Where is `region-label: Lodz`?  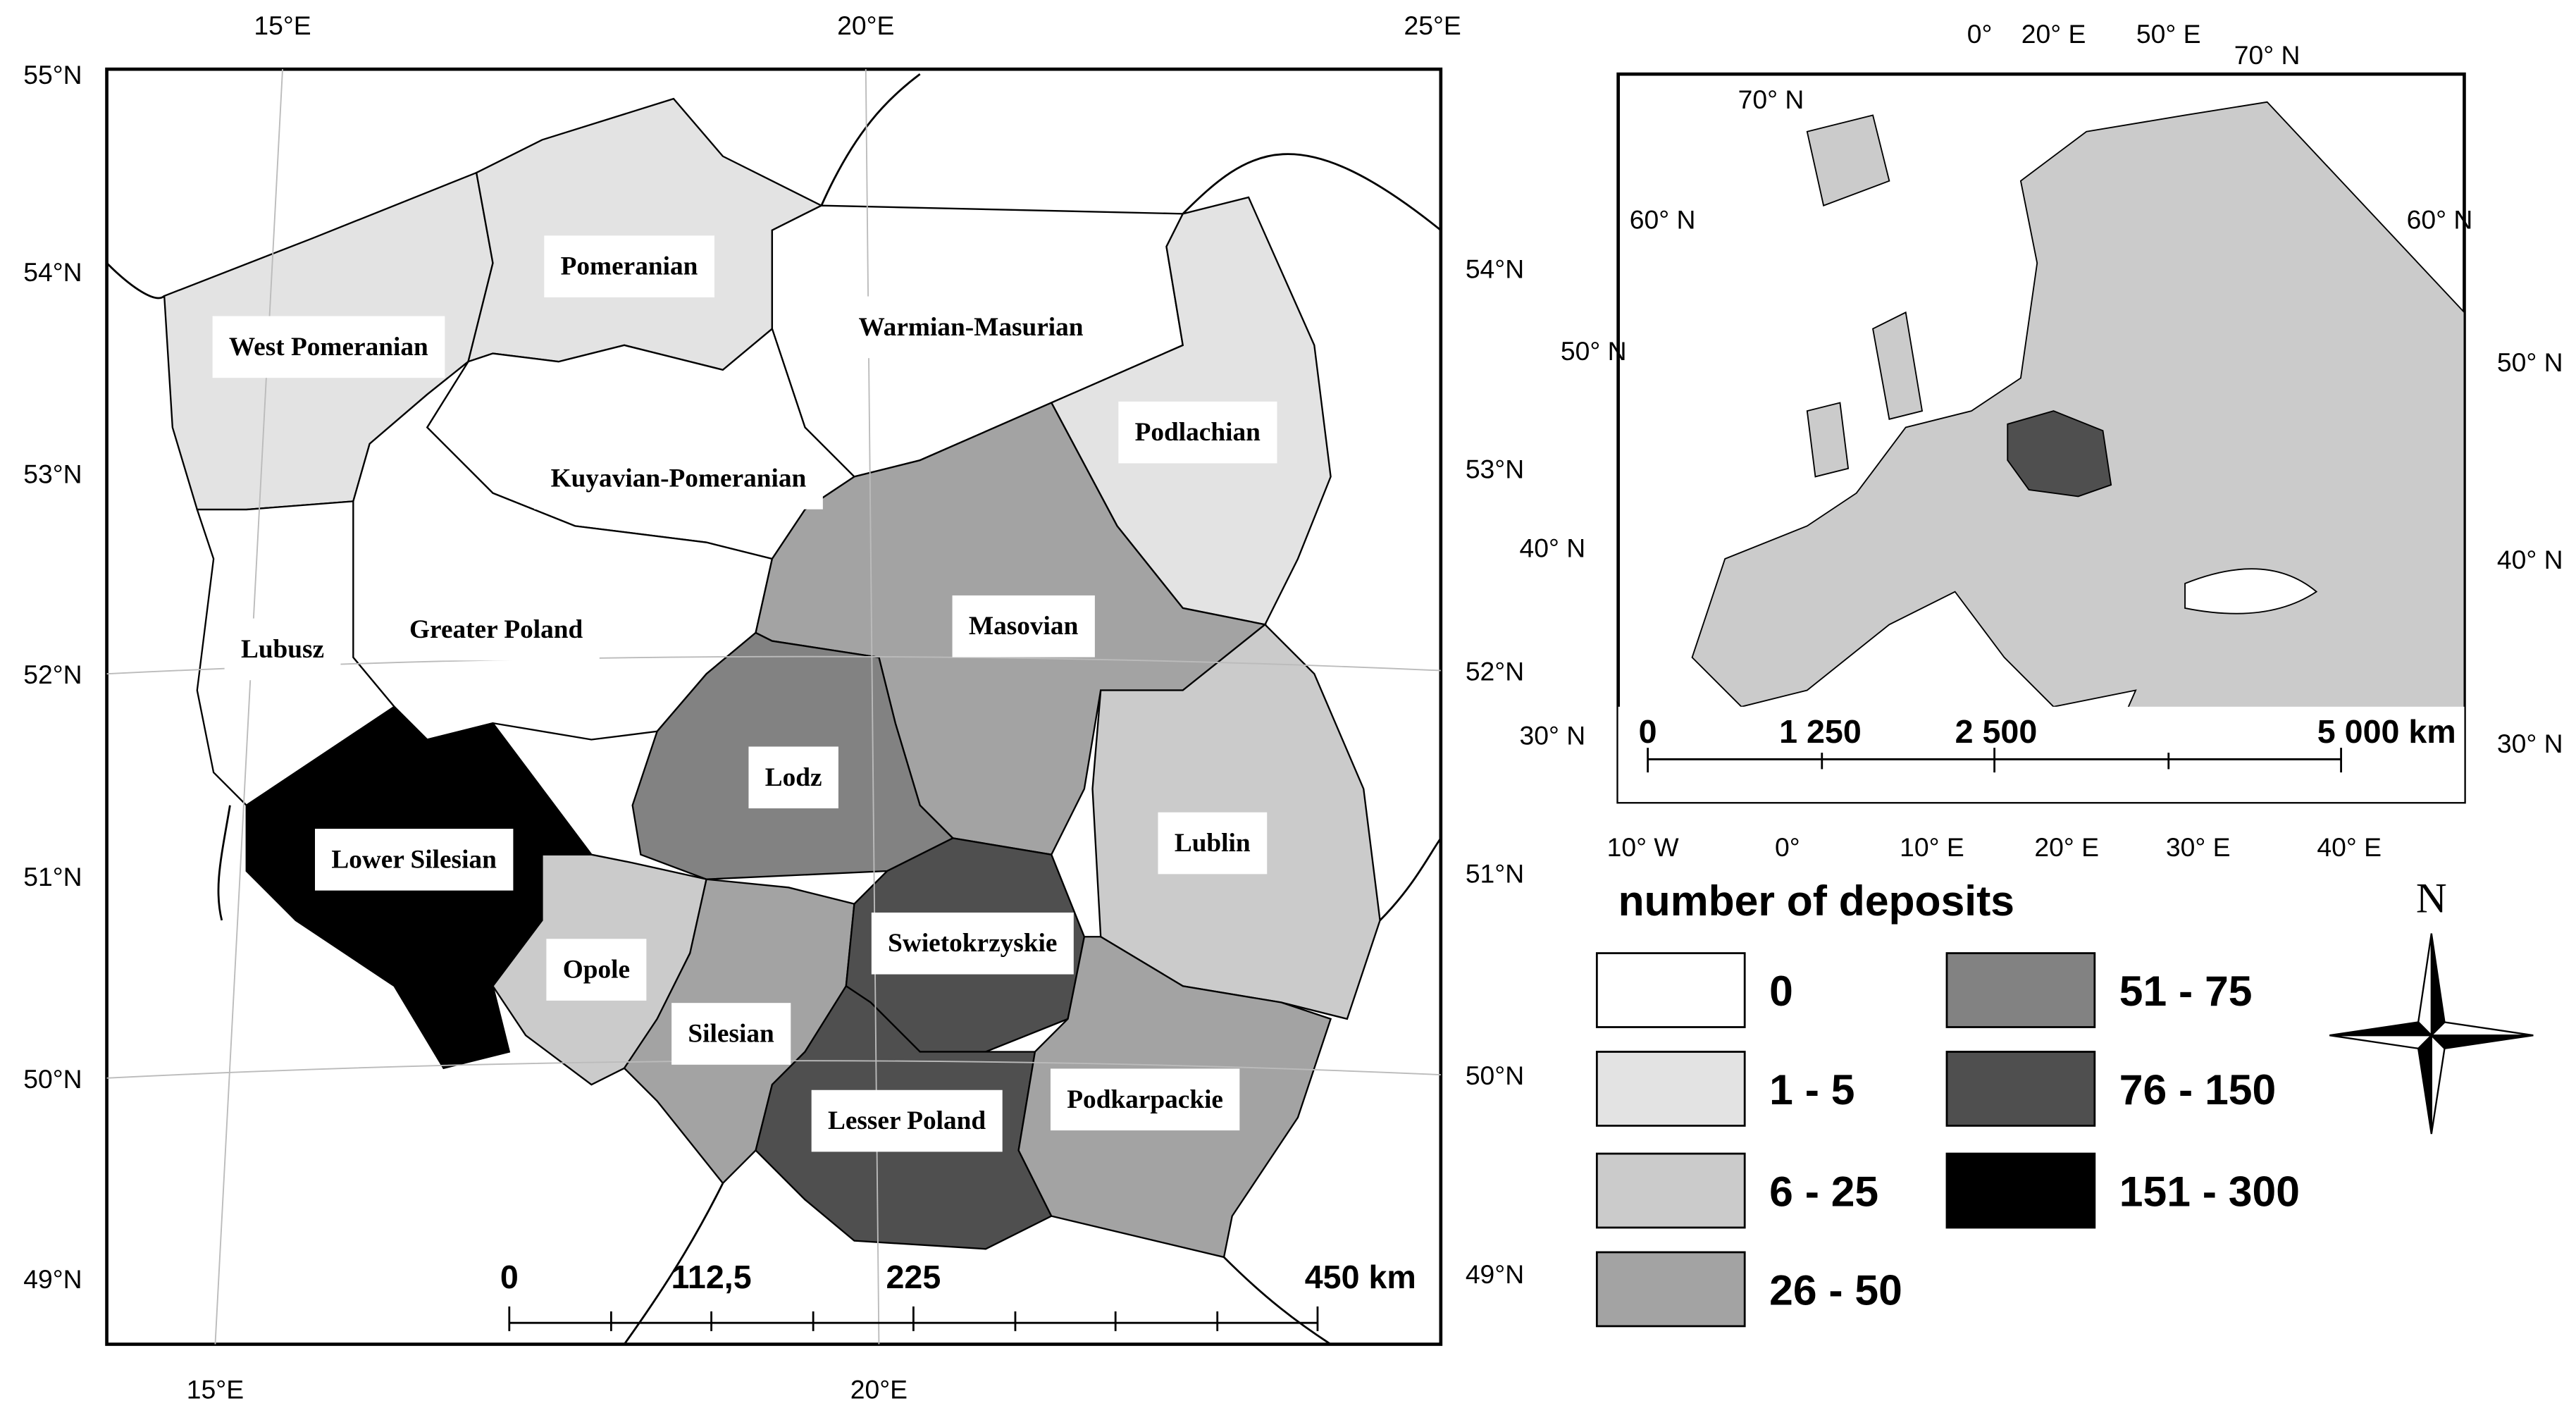 region-label: Lodz is located at coordinates (793, 777).